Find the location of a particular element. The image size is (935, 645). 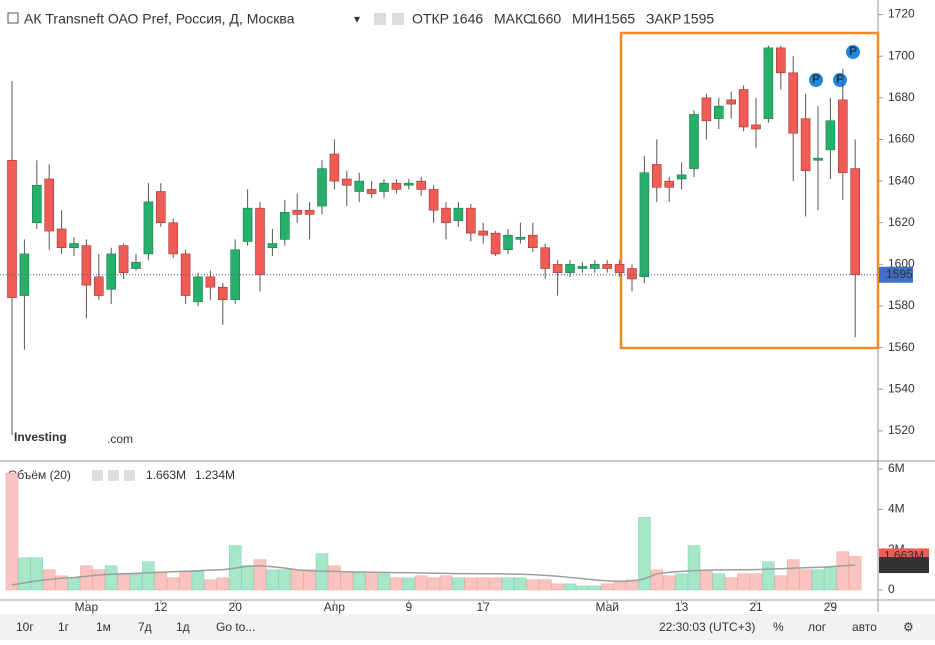

ma-last-box is located at coordinates (904, 565).